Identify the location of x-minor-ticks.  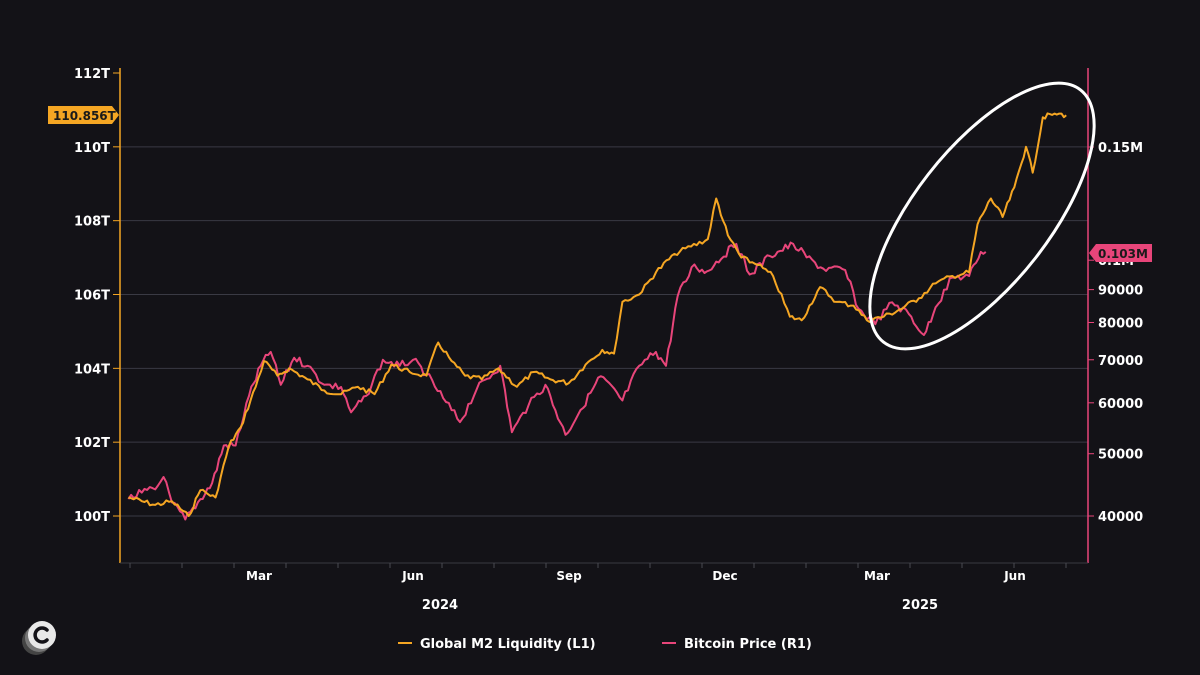
(598, 565).